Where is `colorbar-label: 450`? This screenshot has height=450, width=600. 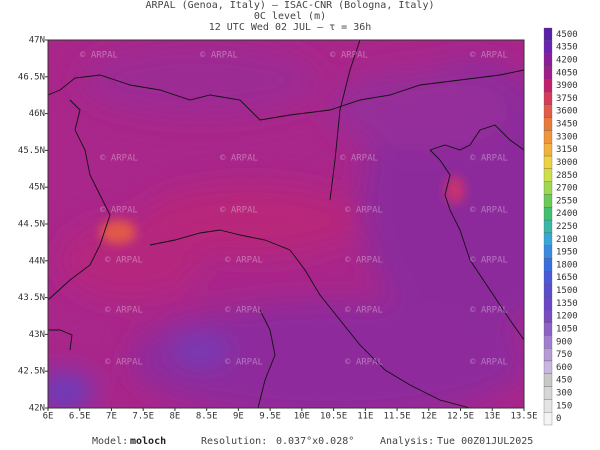
colorbar-label: 450 is located at coordinates (564, 381).